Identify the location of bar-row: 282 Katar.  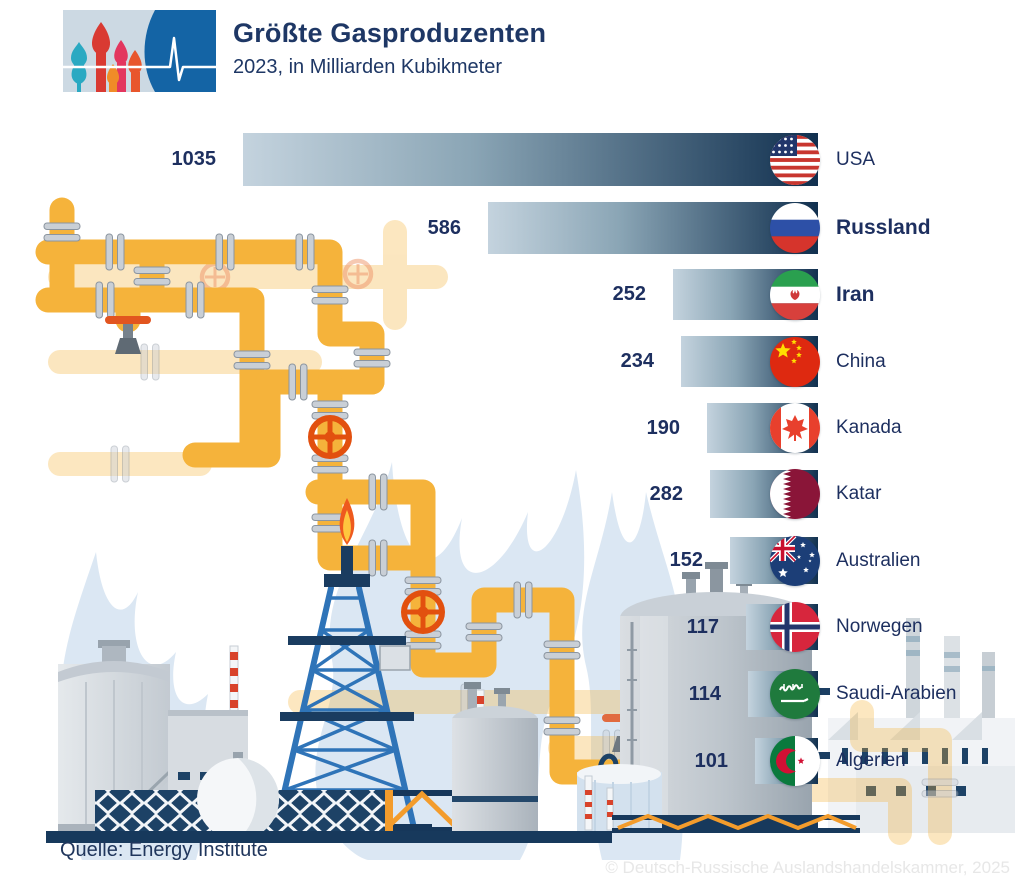
(512, 494).